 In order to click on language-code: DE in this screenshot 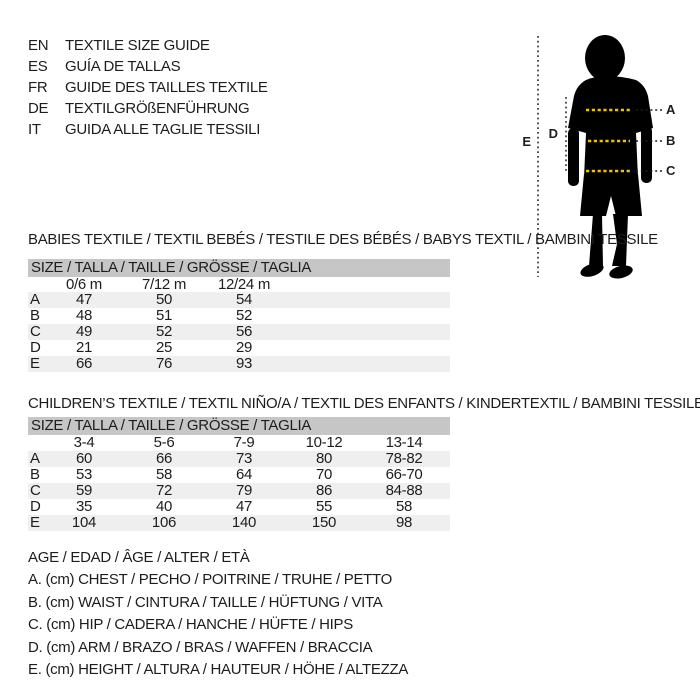, I will do `click(38, 108)`.